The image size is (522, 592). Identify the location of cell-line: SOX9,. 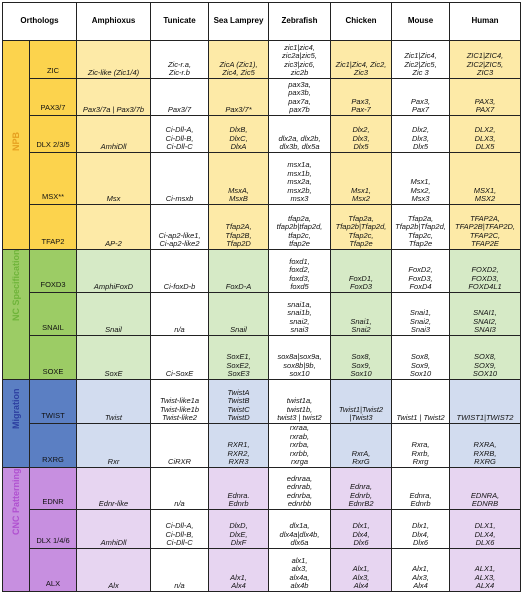
(485, 365).